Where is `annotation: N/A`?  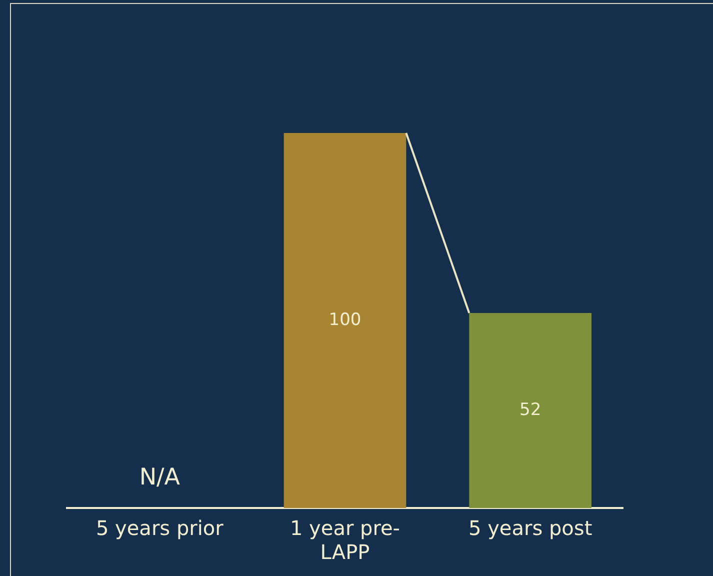
annotation: N/A is located at coordinates (159, 477).